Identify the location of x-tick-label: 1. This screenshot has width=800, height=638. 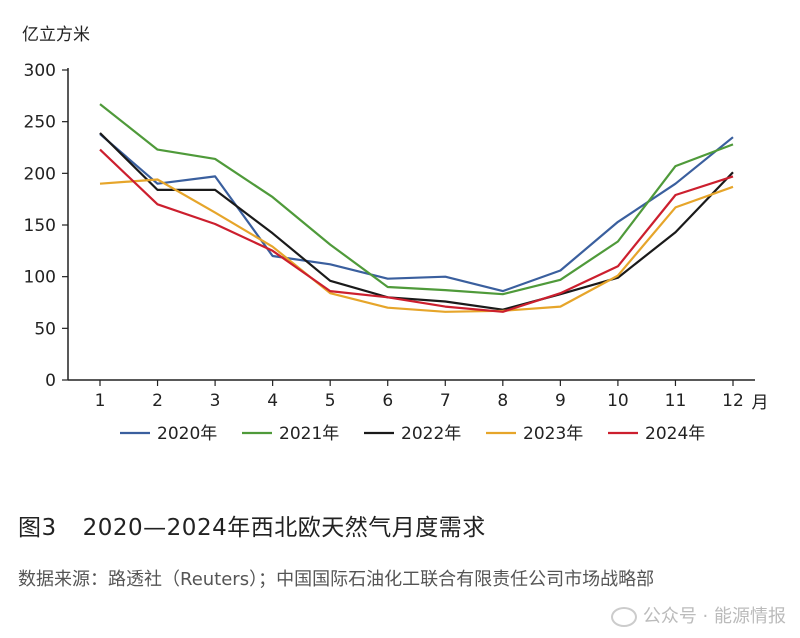
(100, 401).